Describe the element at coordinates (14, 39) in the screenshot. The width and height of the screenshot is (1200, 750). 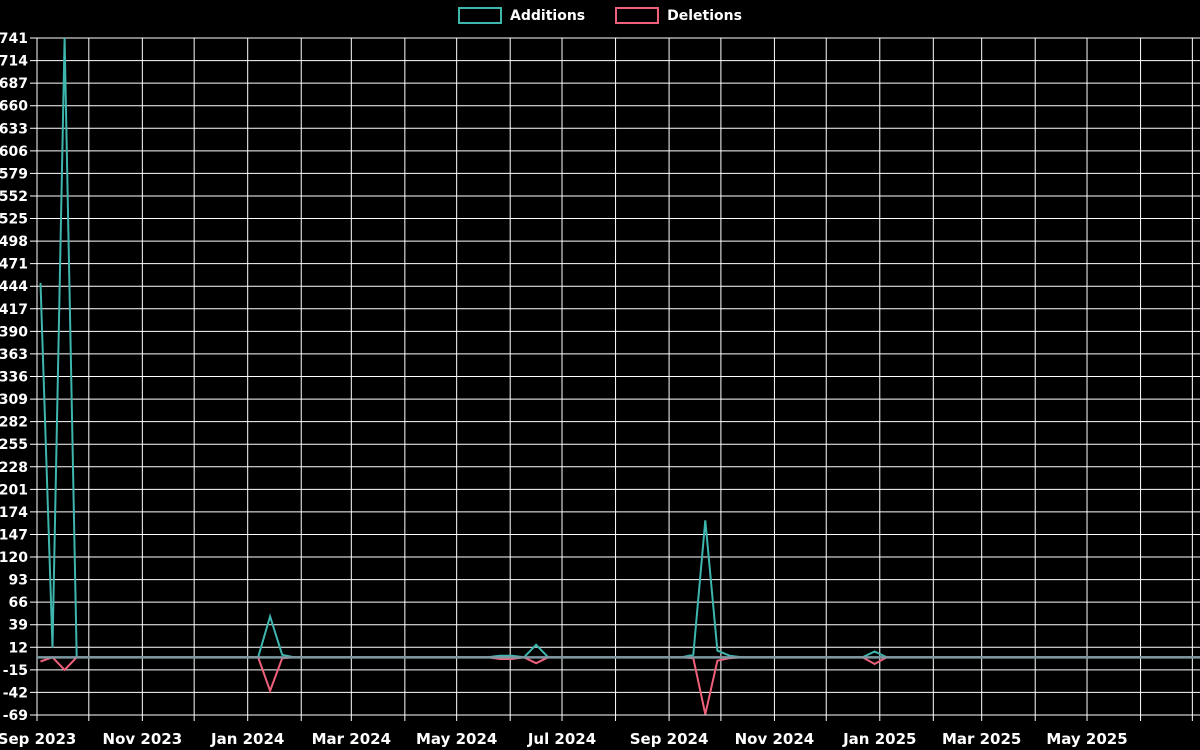
I see `y-tick-label: 741` at that location.